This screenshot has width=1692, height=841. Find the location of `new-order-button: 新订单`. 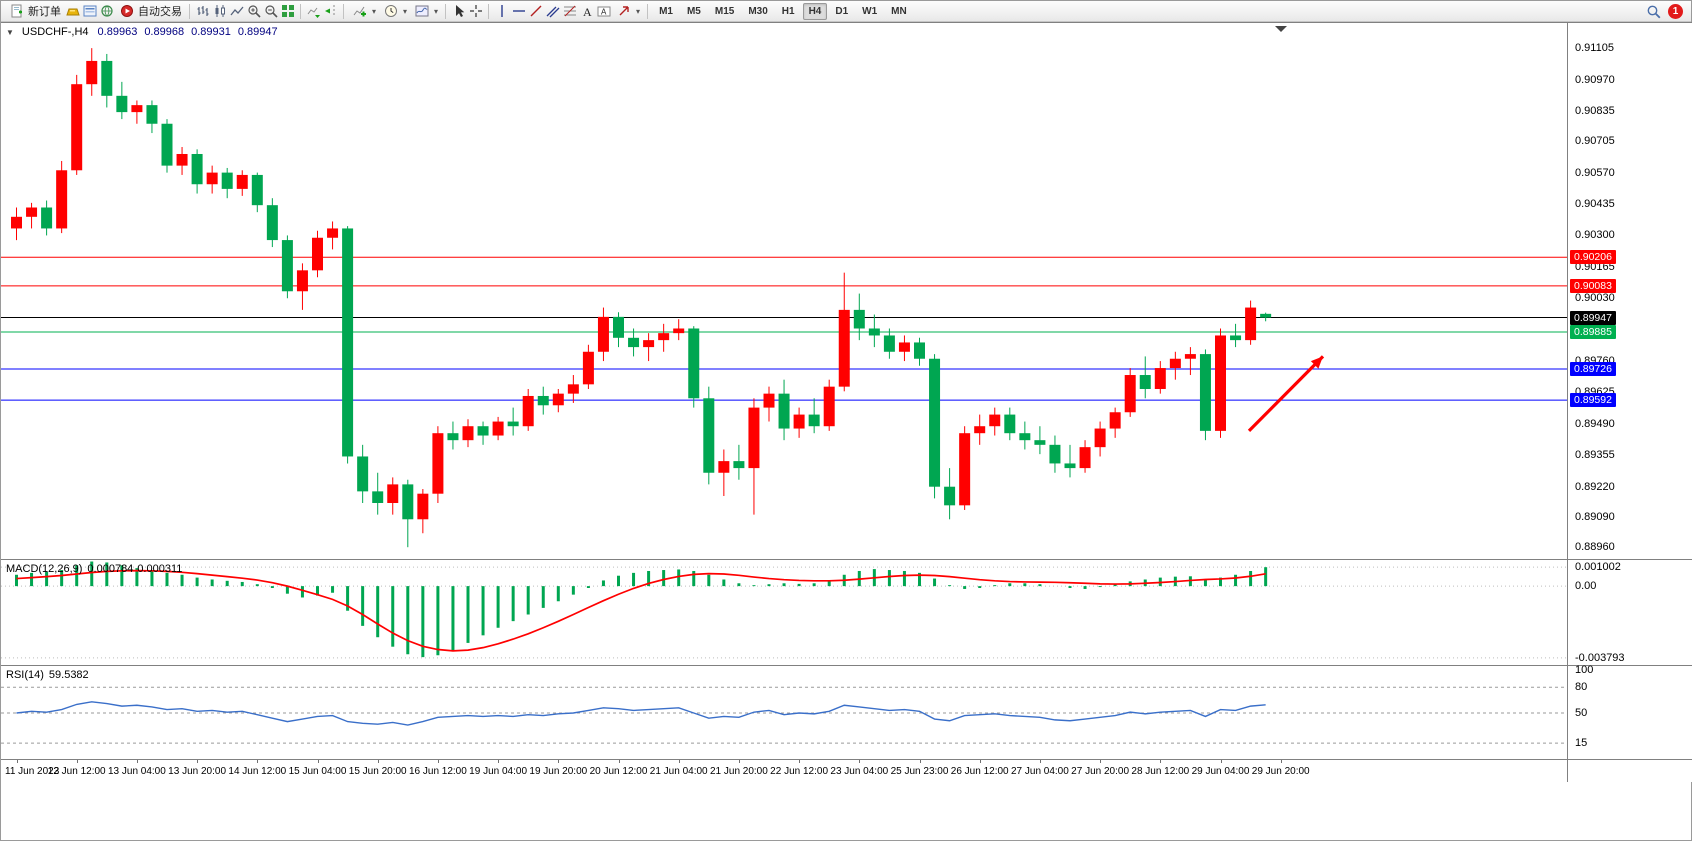

new-order-button: 新订单 is located at coordinates (34, 11).